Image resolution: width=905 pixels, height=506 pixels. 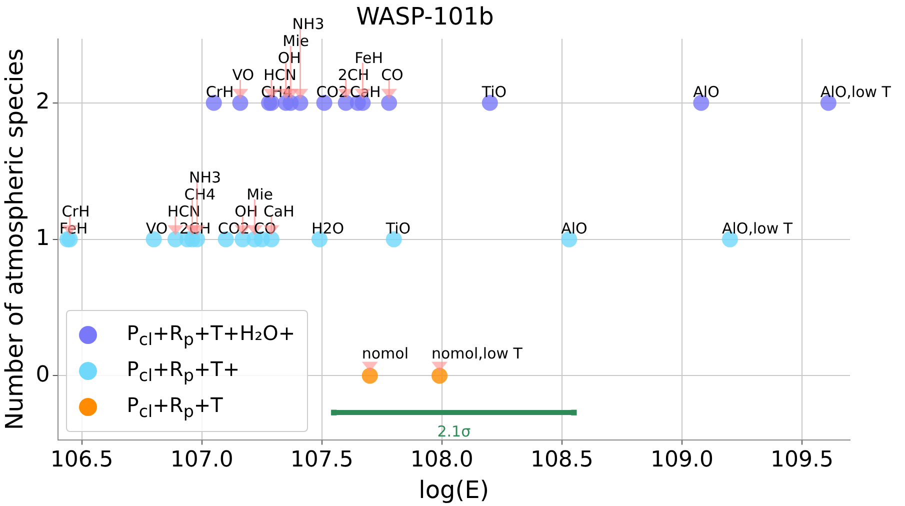 I want to click on legend-label: P$_{cl}$+R$_{p}$+T+H₂O+, so click(x=211, y=334).